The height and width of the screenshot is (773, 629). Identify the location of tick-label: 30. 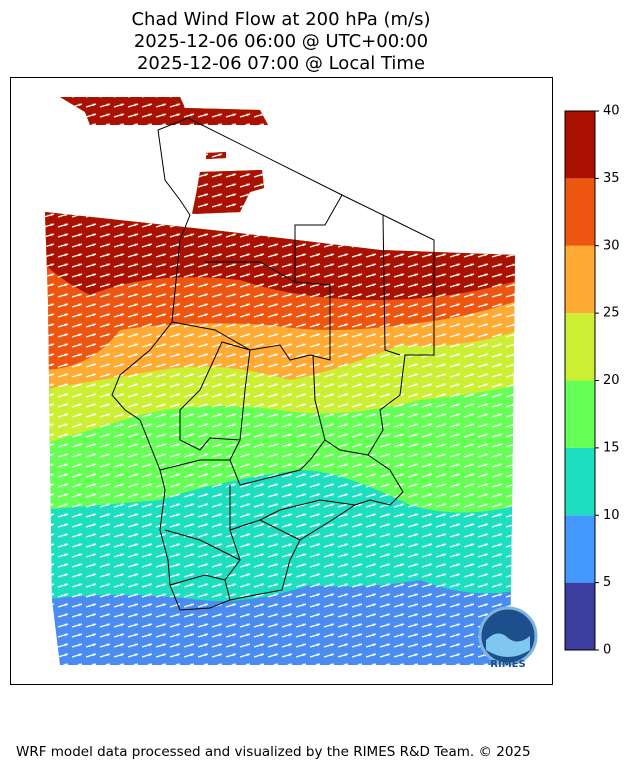
(611, 245).